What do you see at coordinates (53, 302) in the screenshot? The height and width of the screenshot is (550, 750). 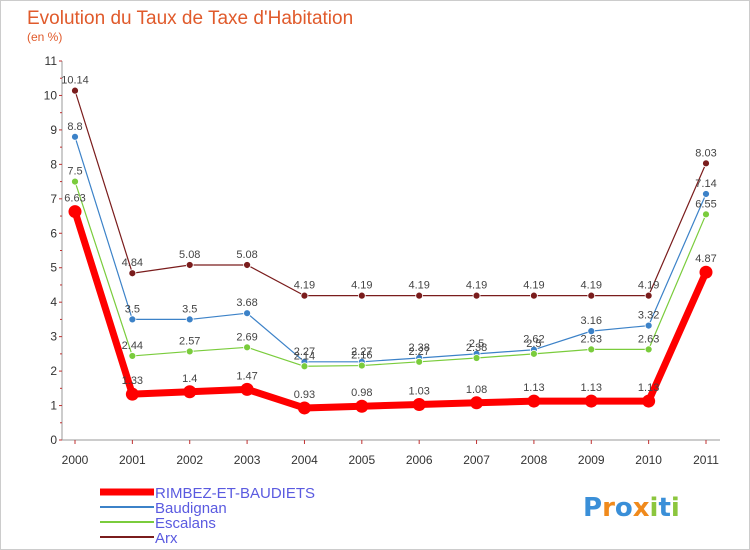 I see `y-tick-label: 4` at bounding box center [53, 302].